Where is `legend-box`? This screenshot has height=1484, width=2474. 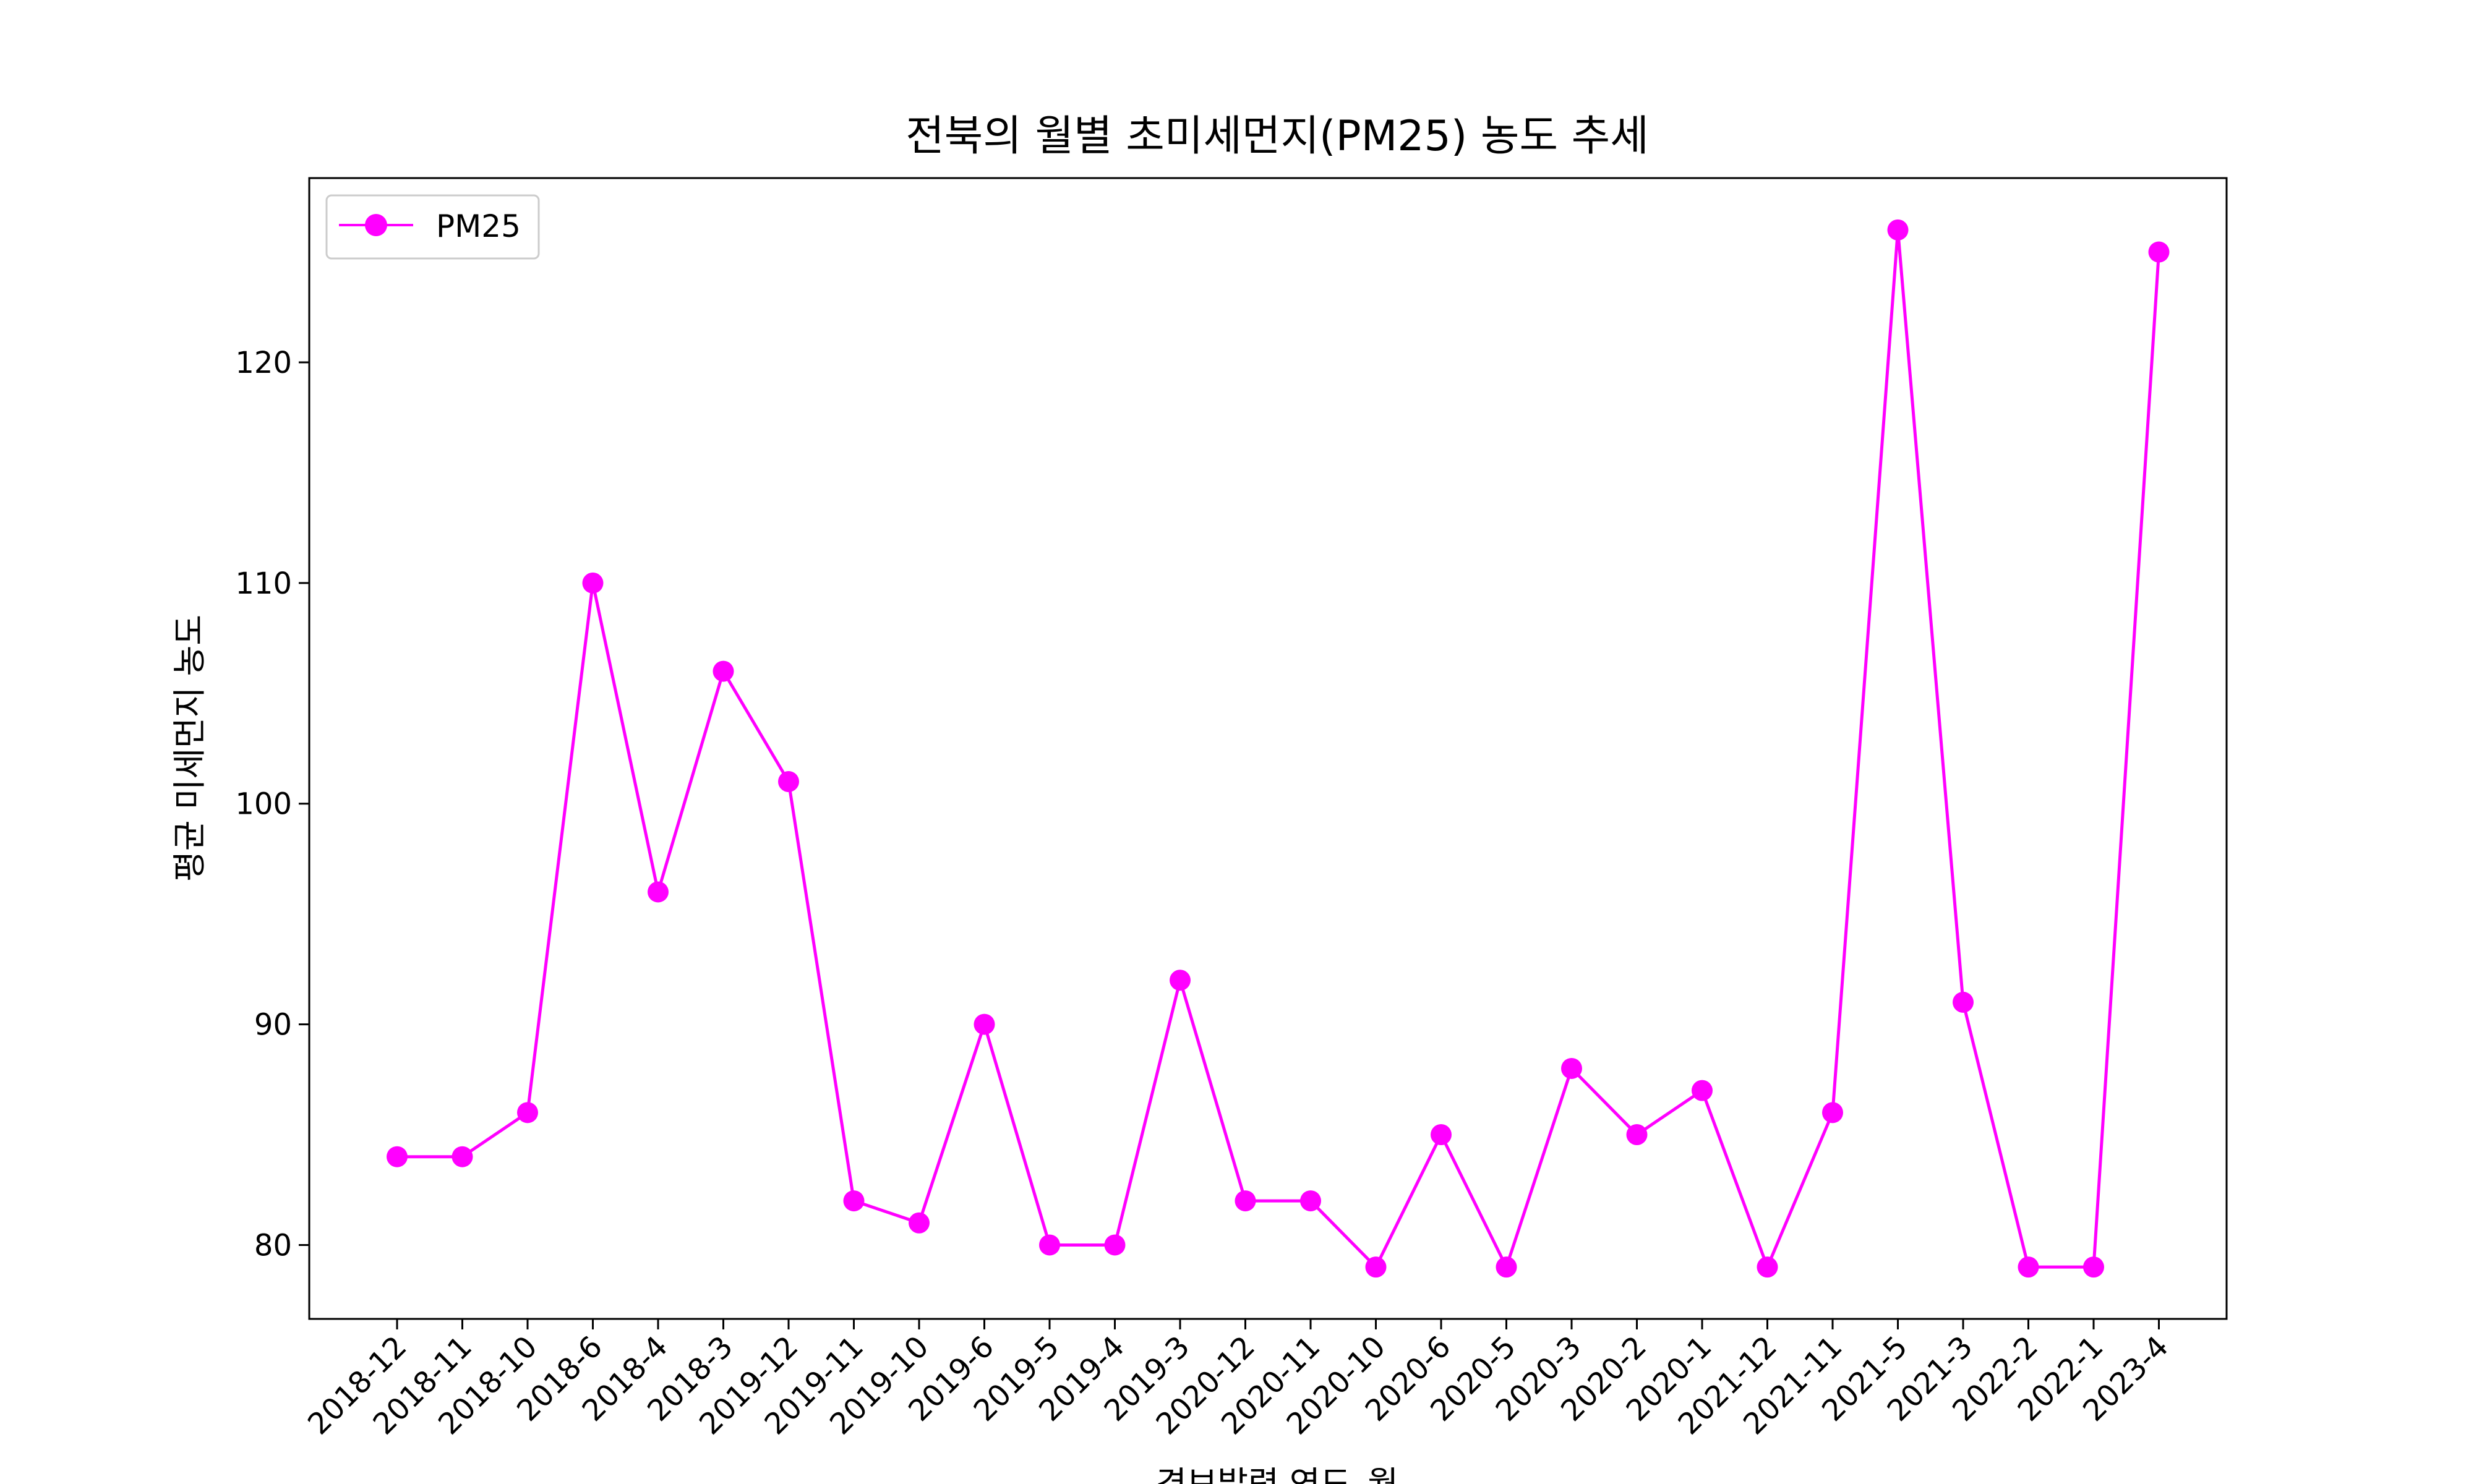 legend-box is located at coordinates (432, 227).